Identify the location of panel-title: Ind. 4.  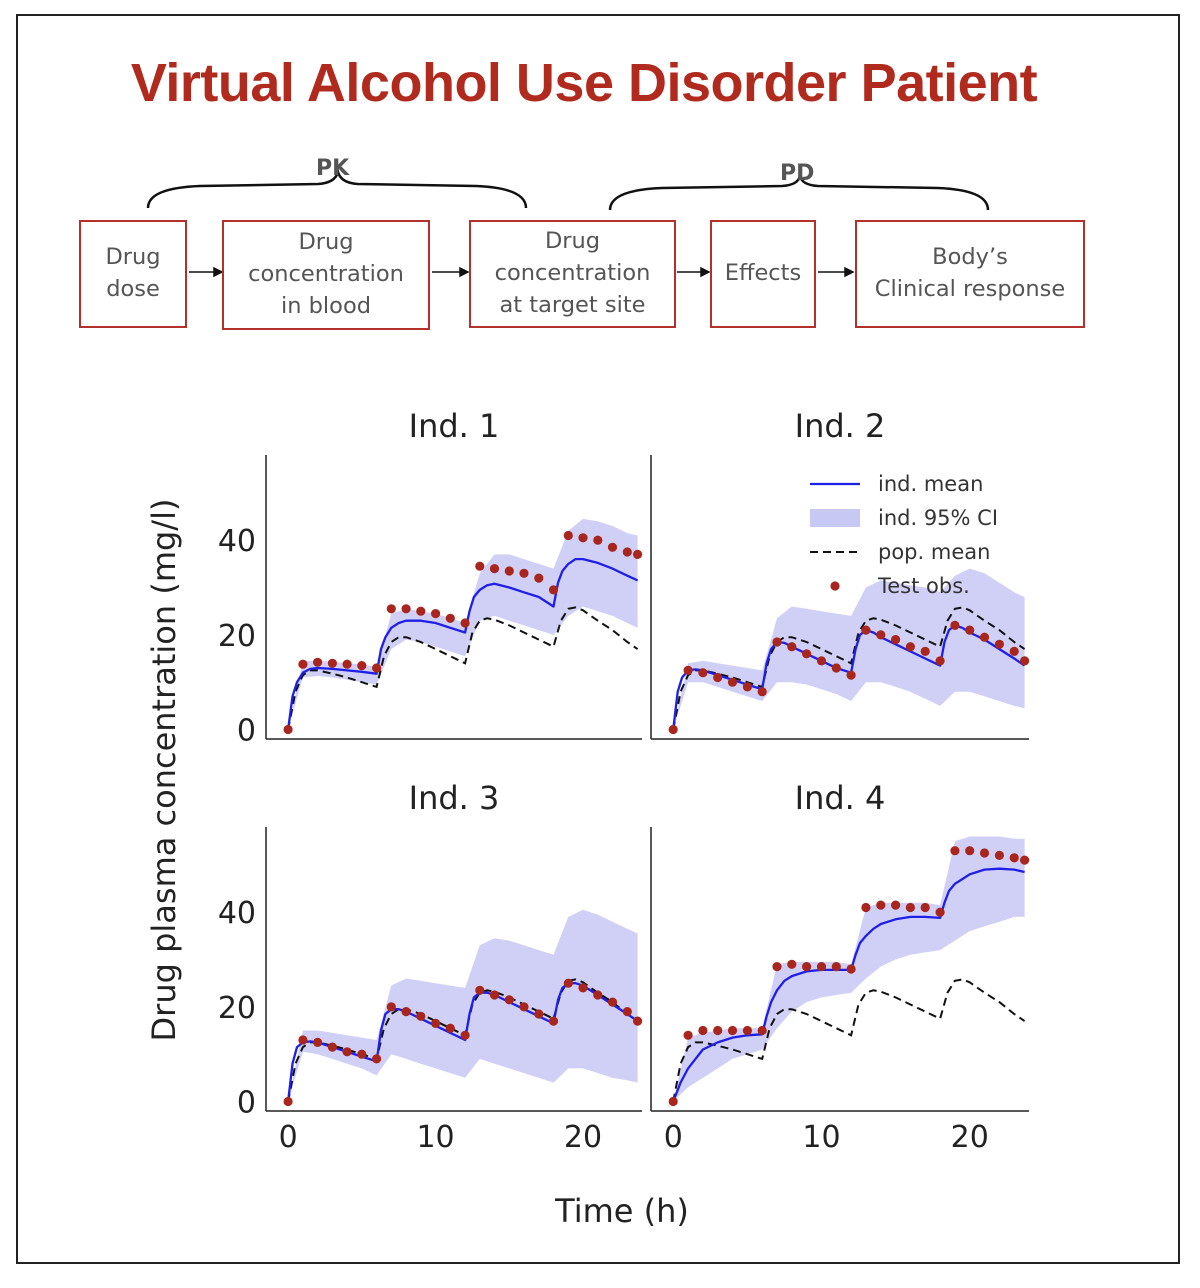
(840, 798).